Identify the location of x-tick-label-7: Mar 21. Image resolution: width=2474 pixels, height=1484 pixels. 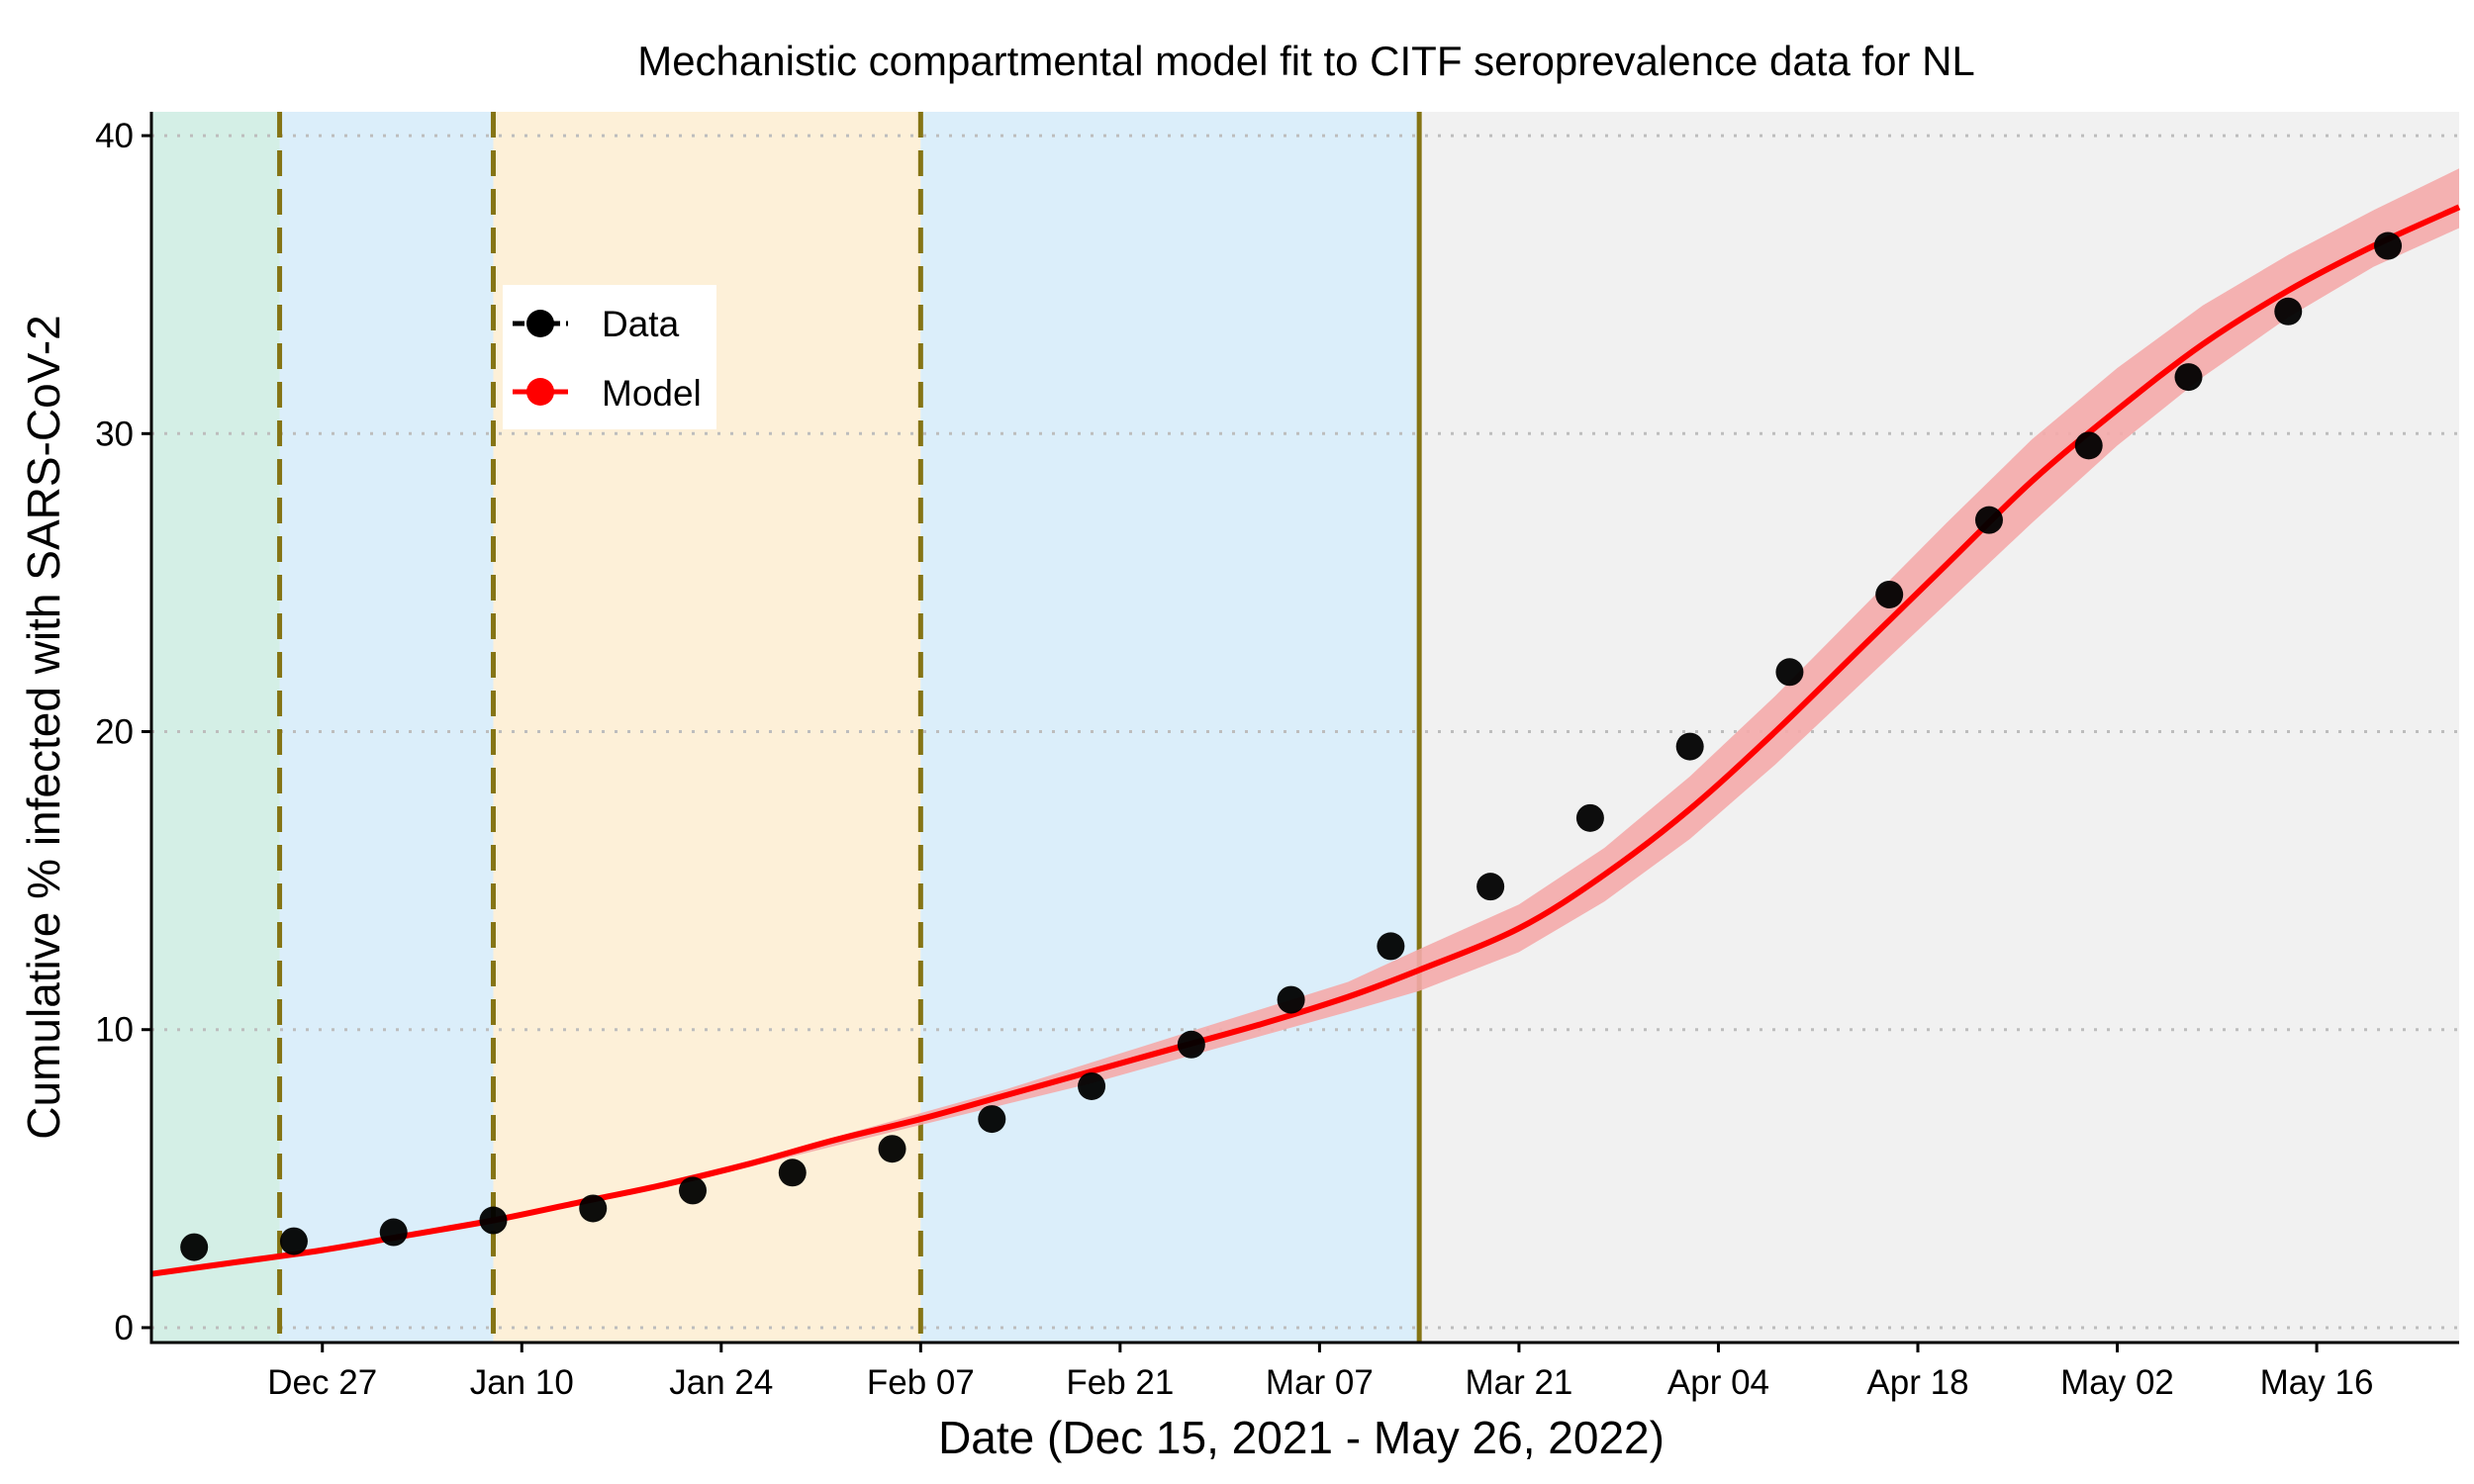
(1518, 1382).